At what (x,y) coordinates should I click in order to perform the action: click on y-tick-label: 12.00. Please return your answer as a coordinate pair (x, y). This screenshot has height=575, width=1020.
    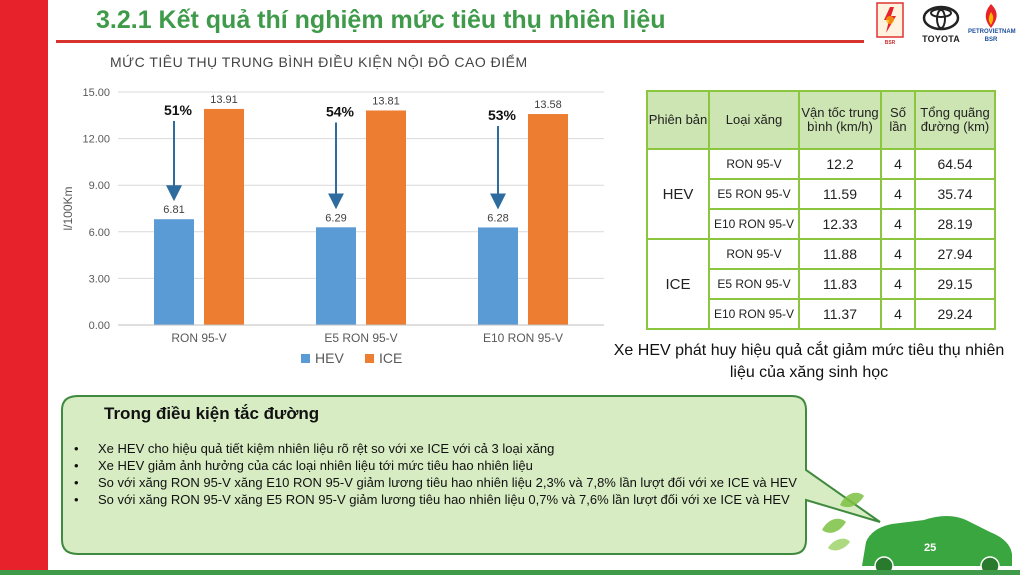
    Looking at the image, I should click on (96, 140).